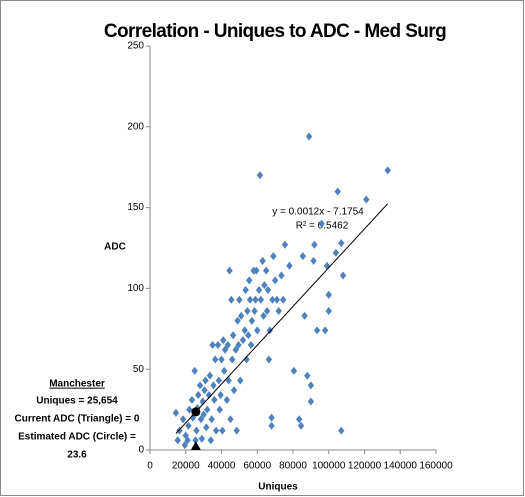 The width and height of the screenshot is (525, 497). Describe the element at coordinates (77, 384) in the screenshot. I see `annotation: Manchester` at that location.